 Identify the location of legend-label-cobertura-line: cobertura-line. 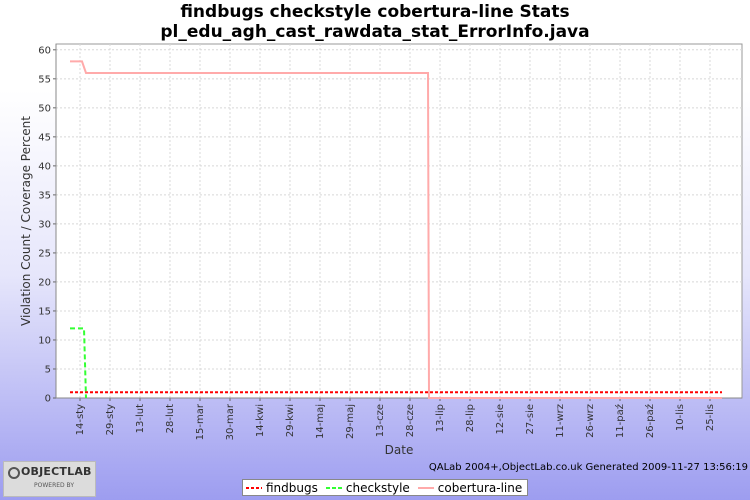
(480, 487).